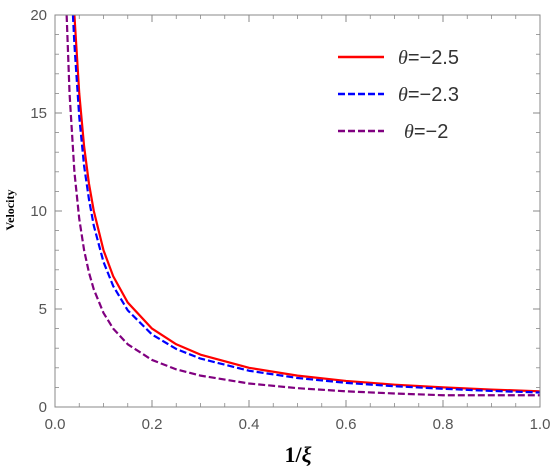 The image size is (550, 470). I want to click on legend-label-3: θ=−2, so click(426, 132).